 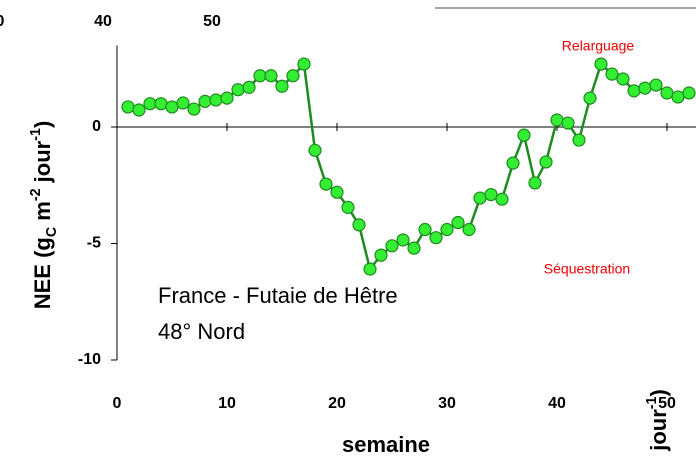 I want to click on right-fragment-part: jour, so click(x=658, y=430).